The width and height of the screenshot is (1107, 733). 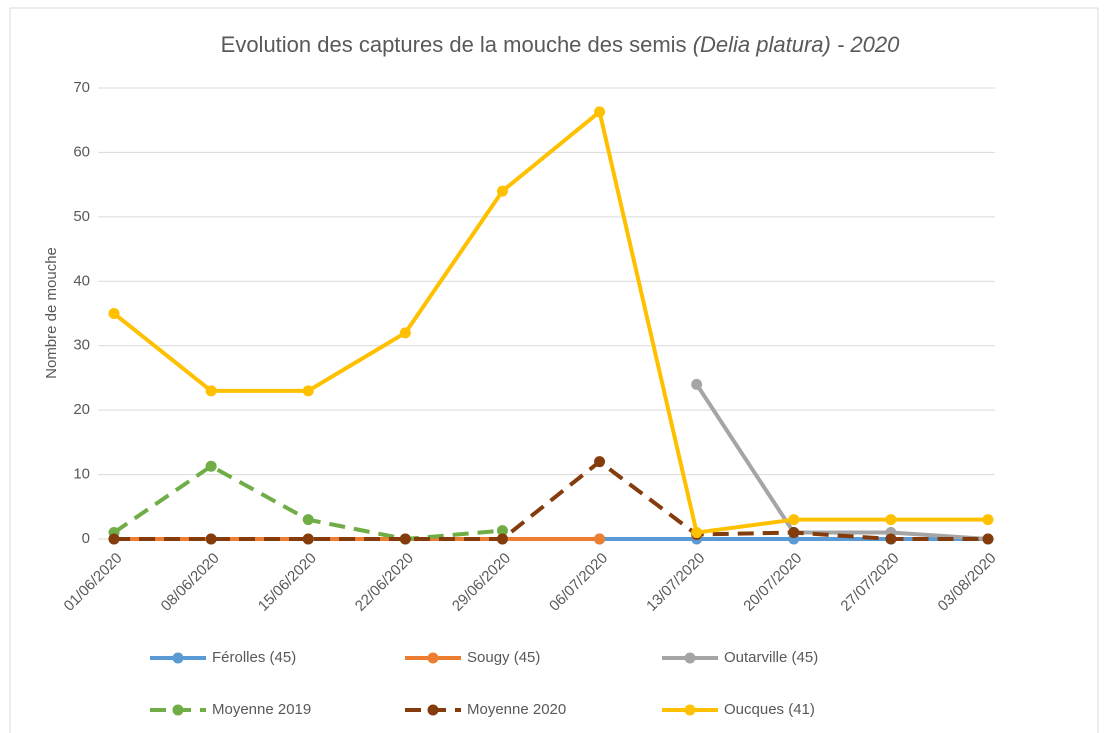 What do you see at coordinates (81, 216) in the screenshot?
I see `y-tick-label: 50` at bounding box center [81, 216].